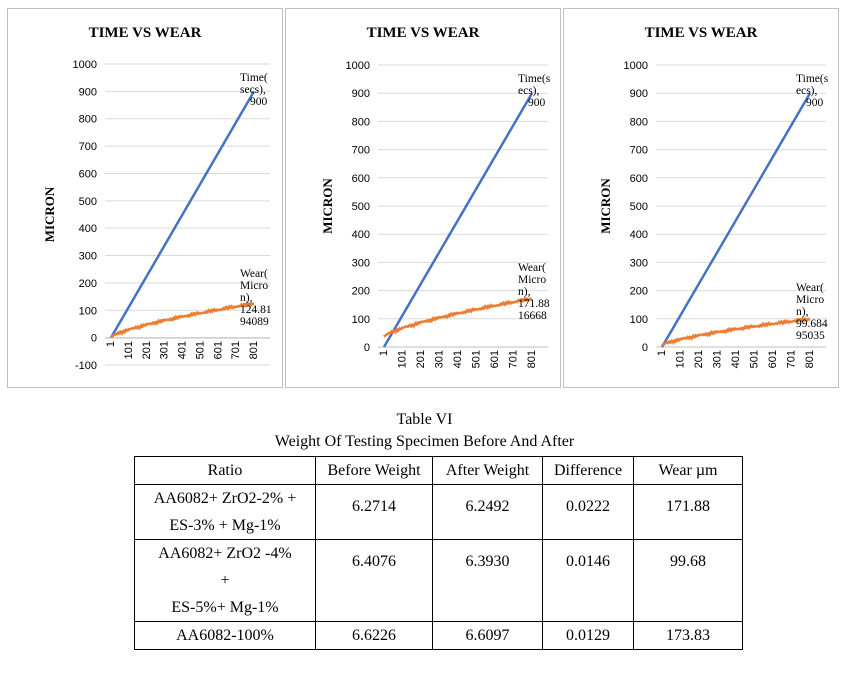 The height and width of the screenshot is (675, 849). What do you see at coordinates (225, 498) in the screenshot?
I see `ratio-line: AA6082+ ZrO2-2% +` at bounding box center [225, 498].